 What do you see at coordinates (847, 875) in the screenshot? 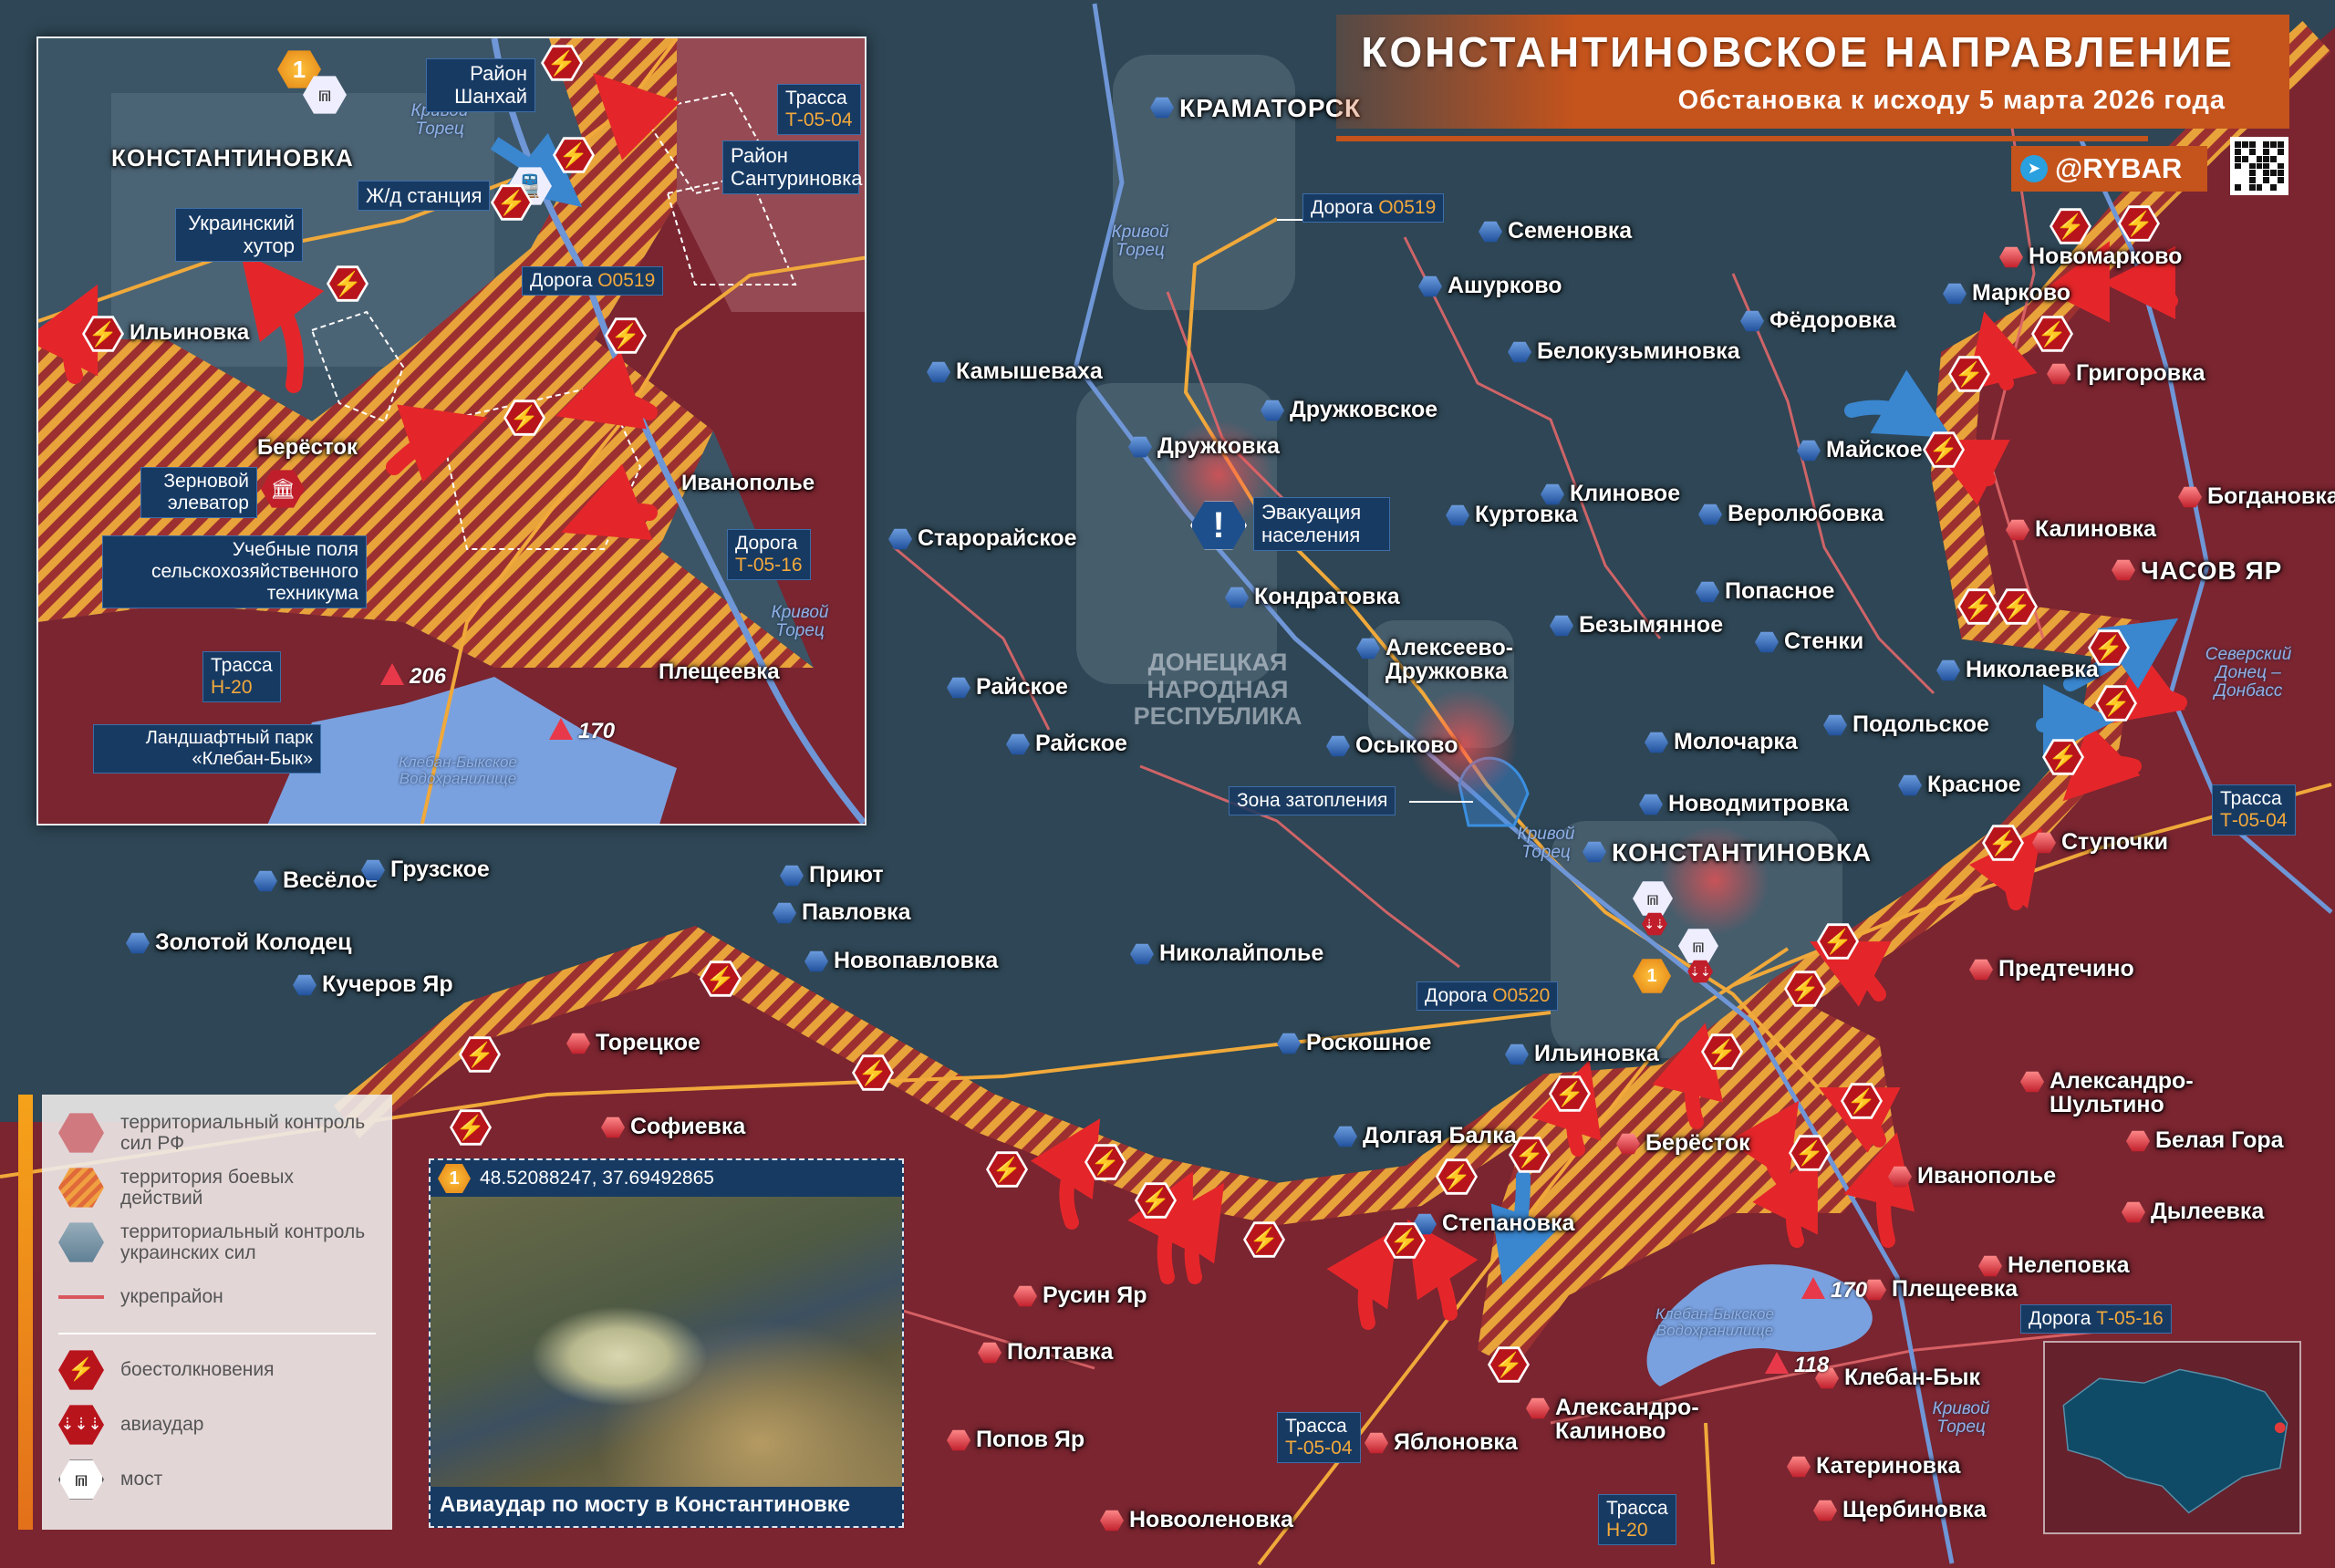
I see `town-label: Приют` at bounding box center [847, 875].